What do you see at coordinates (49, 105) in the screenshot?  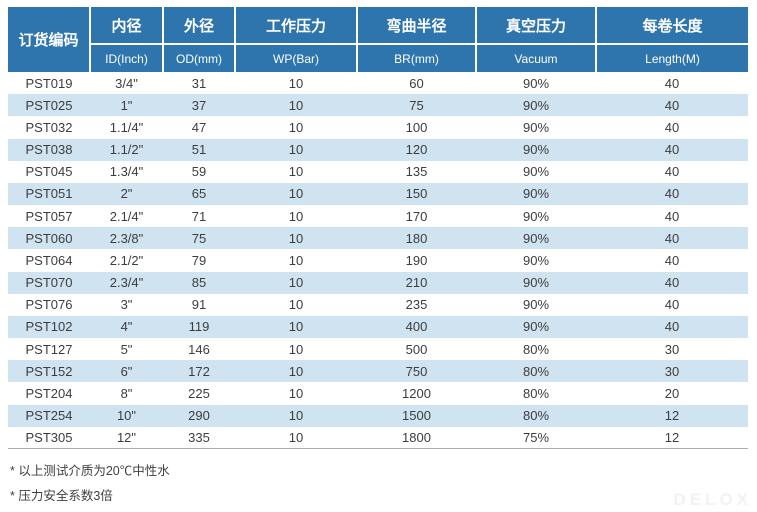 I see `cell-code: PST025` at bounding box center [49, 105].